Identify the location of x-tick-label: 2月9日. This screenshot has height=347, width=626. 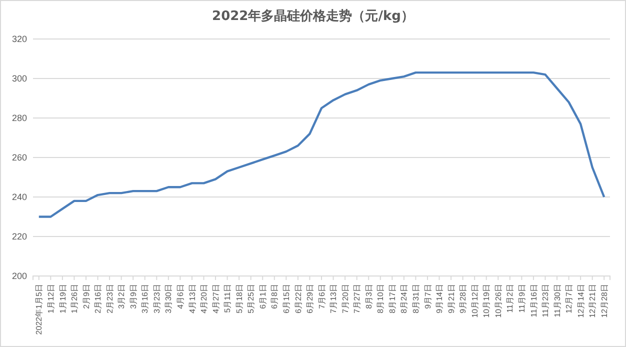
(86, 296).